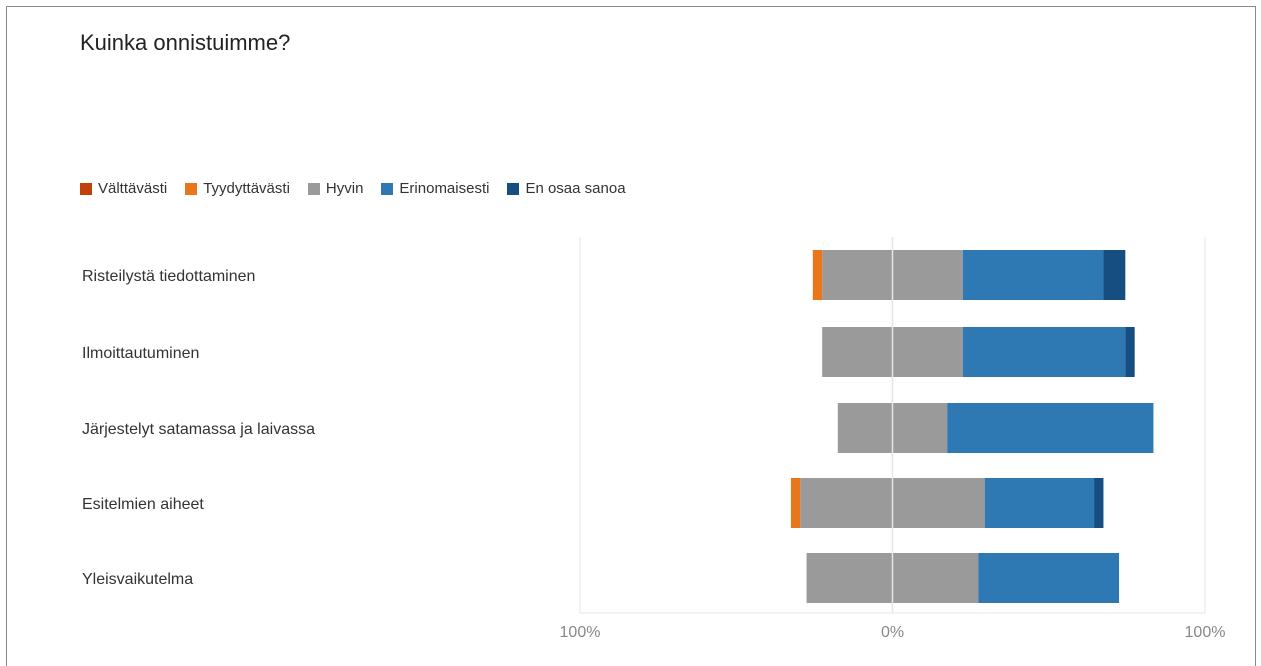  Describe the element at coordinates (575, 188) in the screenshot. I see `legend-label: En osaa sanoa` at that location.